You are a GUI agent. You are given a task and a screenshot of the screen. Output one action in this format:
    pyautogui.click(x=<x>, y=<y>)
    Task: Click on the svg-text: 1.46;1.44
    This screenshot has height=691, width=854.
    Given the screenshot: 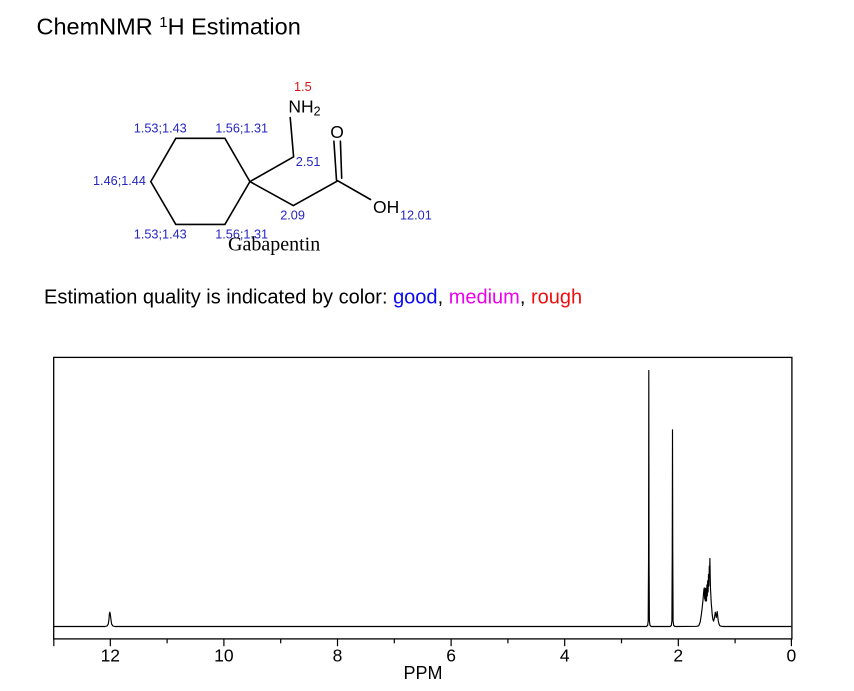 What is the action you would take?
    pyautogui.click(x=119, y=181)
    